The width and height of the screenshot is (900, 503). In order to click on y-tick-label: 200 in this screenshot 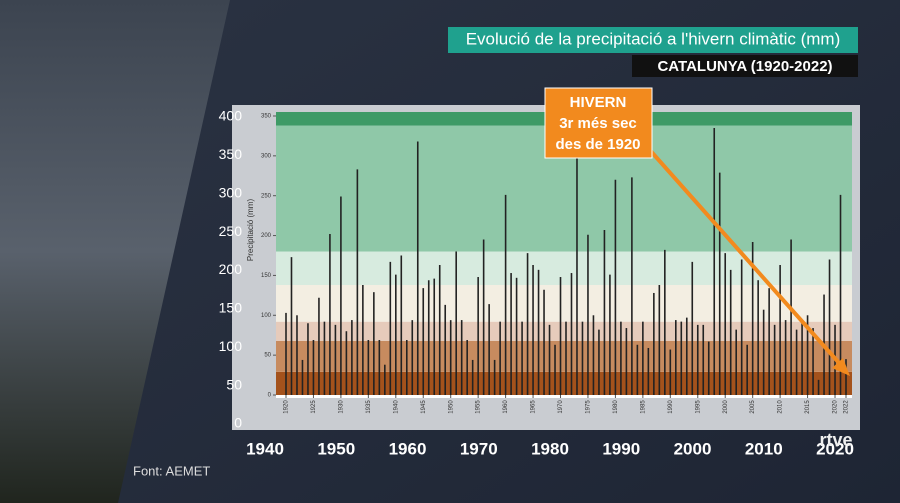, I will do `click(266, 236)`.